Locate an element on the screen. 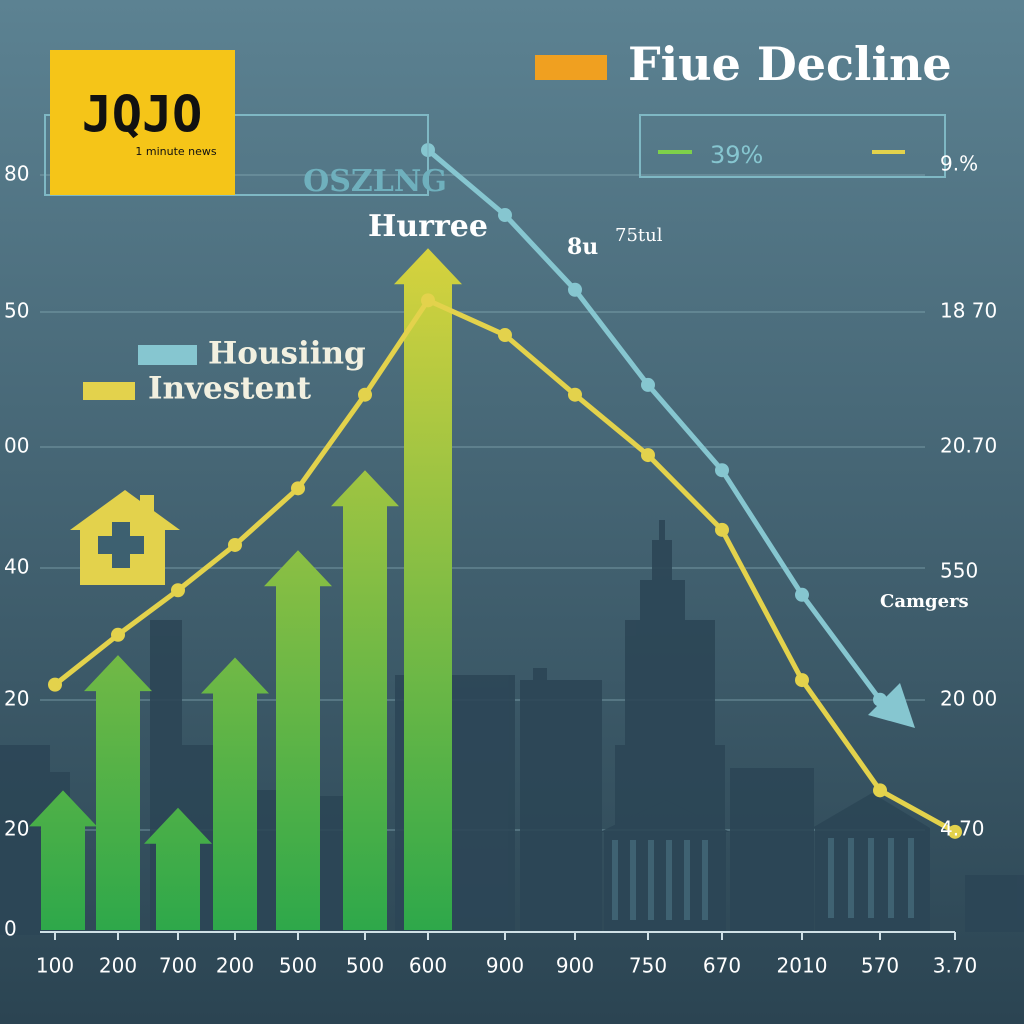 The image size is (1024, 1024). info-box is located at coordinates (792, 146).